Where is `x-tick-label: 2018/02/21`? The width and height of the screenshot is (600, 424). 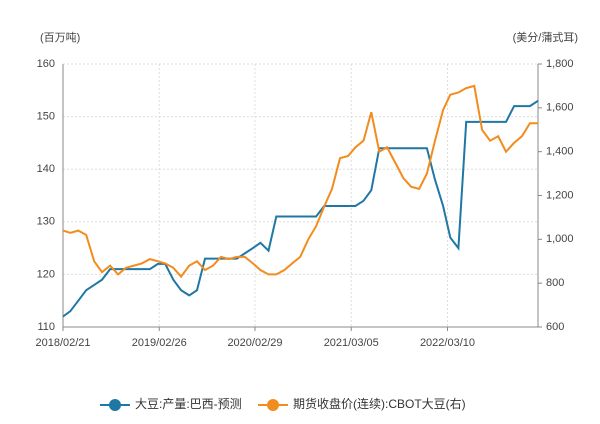 x-tick-label: 2018/02/21 is located at coordinates (62, 343).